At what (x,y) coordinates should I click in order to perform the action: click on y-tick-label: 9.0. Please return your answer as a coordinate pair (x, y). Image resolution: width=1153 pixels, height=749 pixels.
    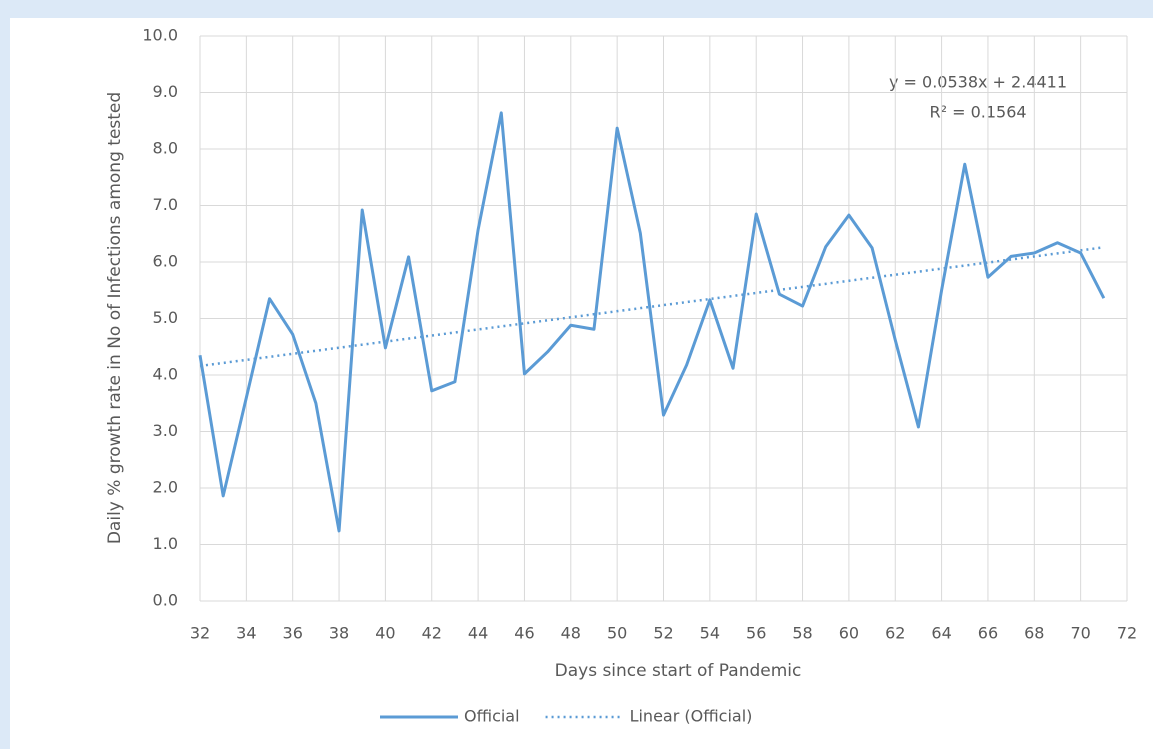
    Looking at the image, I should click on (165, 91).